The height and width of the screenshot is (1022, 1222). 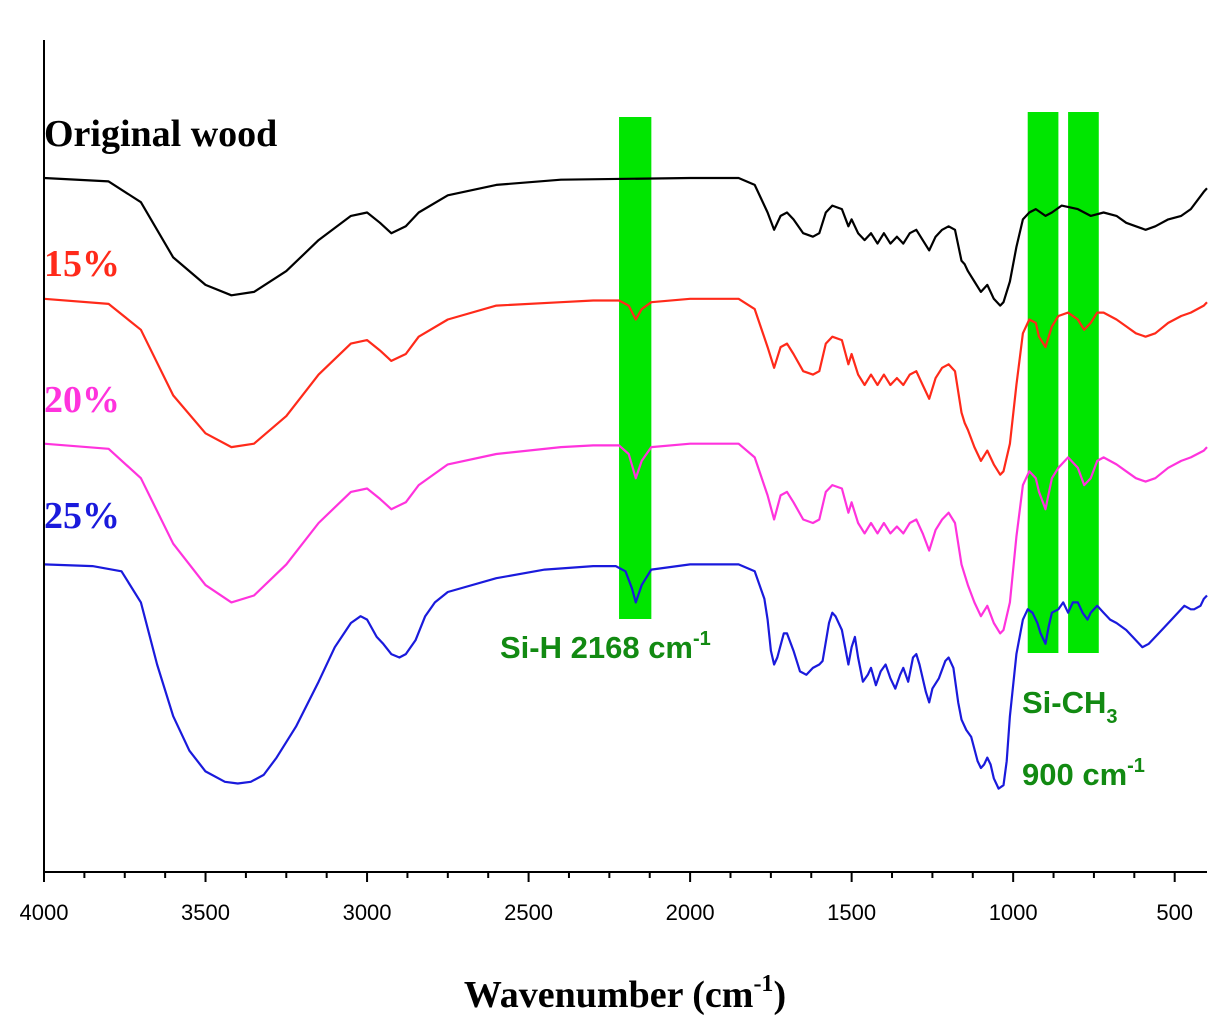 What do you see at coordinates (205, 912) in the screenshot?
I see `x-tick-label: 3500` at bounding box center [205, 912].